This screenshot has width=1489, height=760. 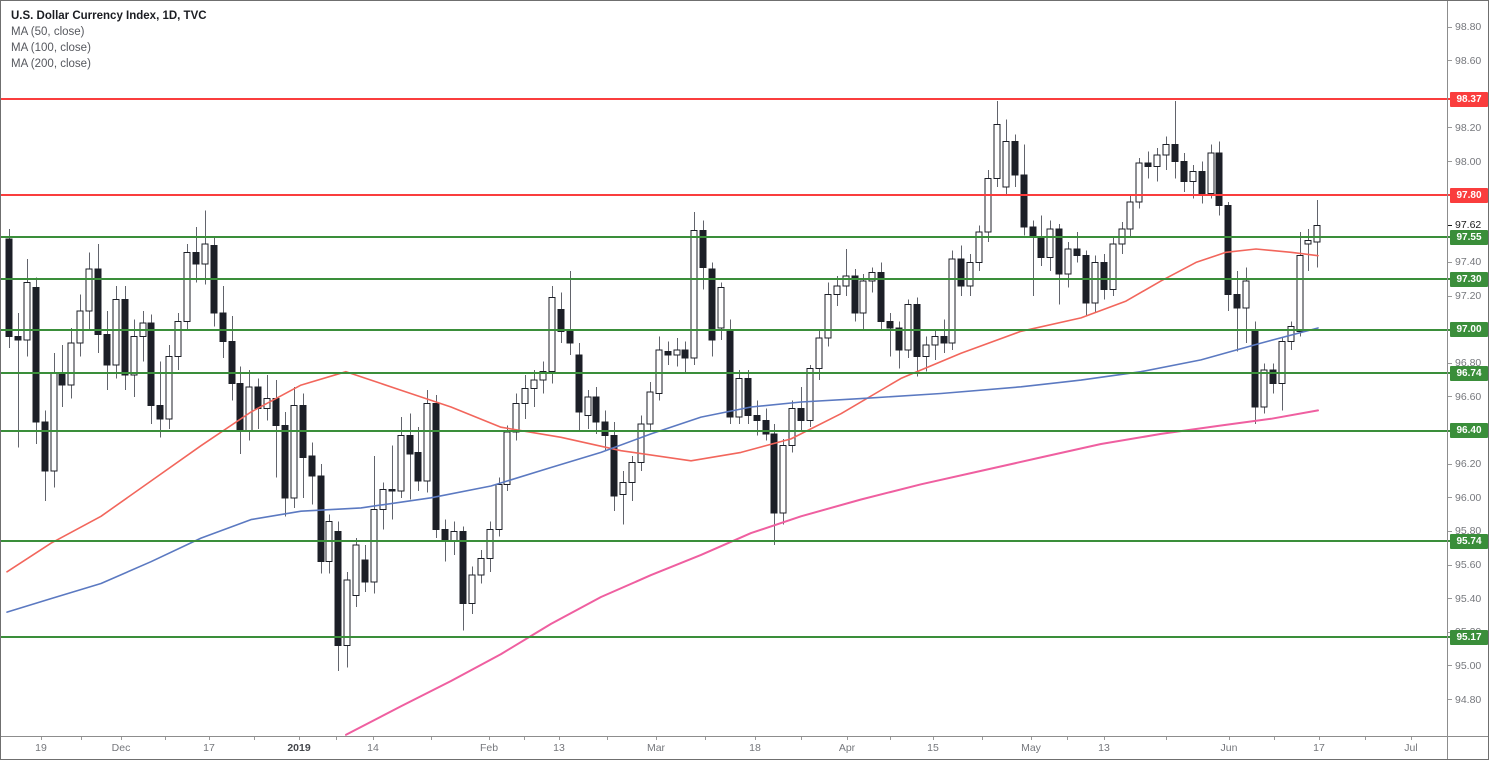 What do you see at coordinates (1469, 431) in the screenshot?
I see `price-level-label: 96.40` at bounding box center [1469, 431].